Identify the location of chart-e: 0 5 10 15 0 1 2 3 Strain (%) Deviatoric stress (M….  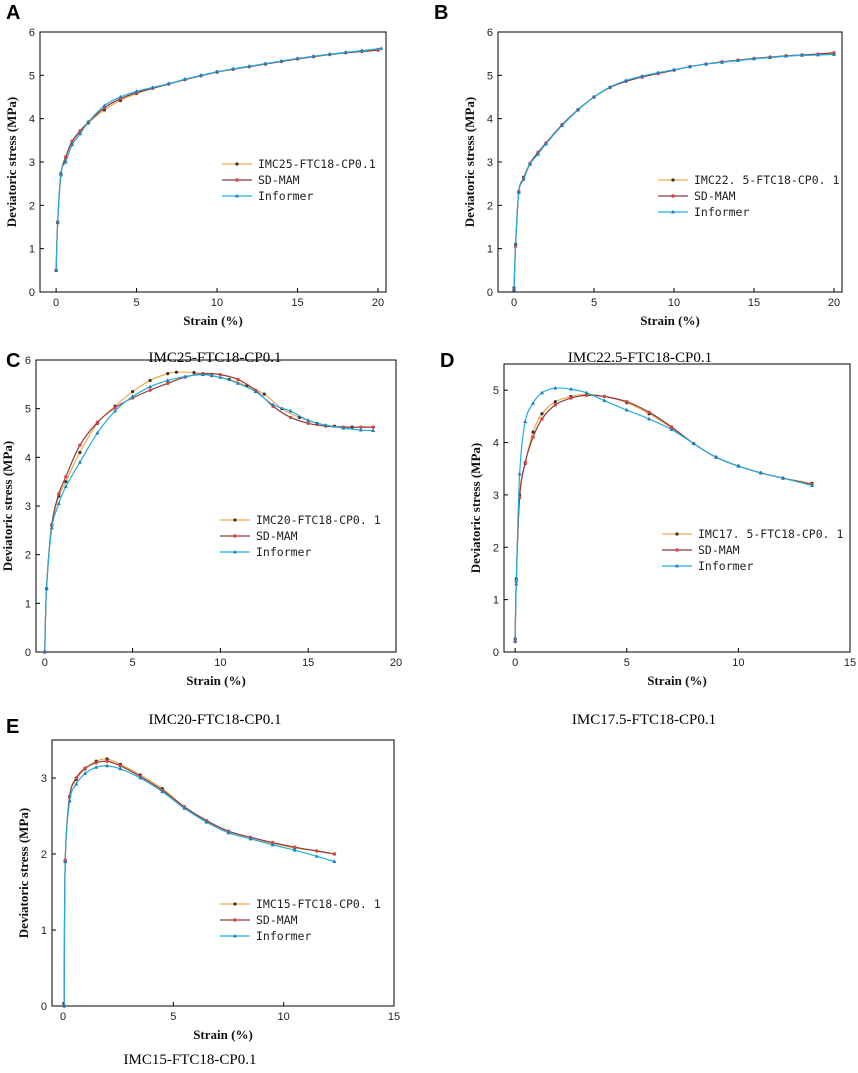
(208, 890).